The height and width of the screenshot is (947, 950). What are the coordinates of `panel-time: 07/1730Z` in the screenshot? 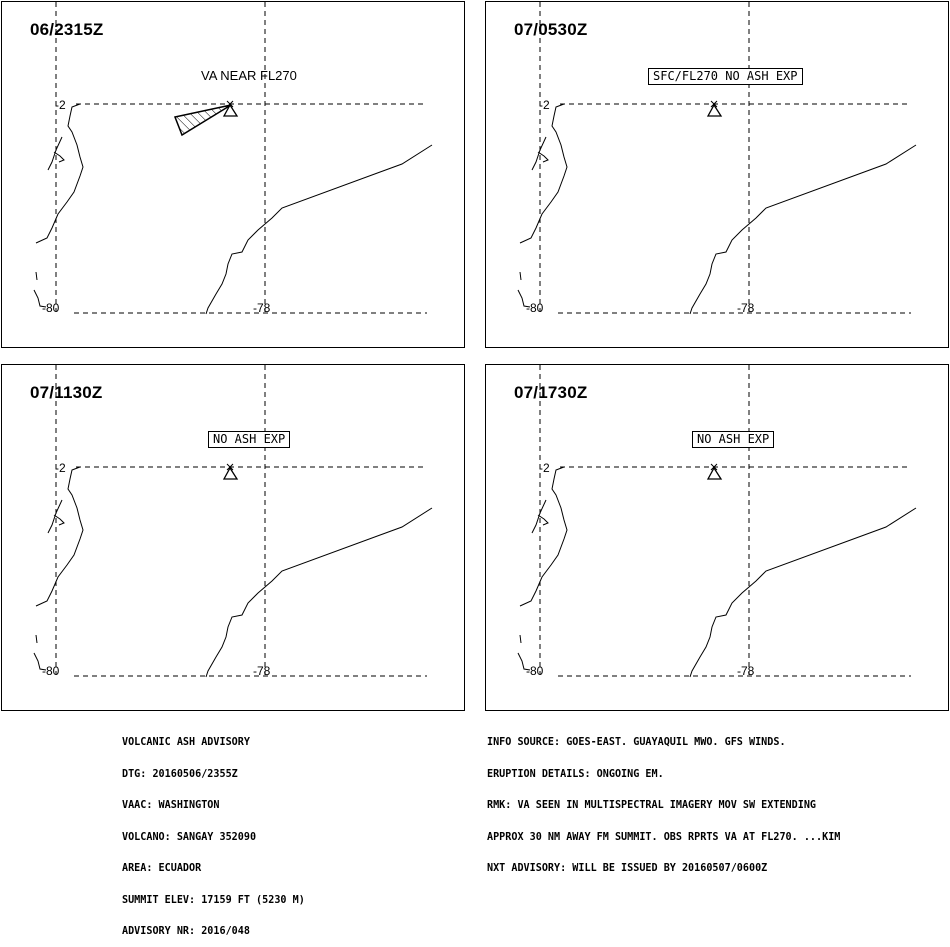 It's located at (551, 392).